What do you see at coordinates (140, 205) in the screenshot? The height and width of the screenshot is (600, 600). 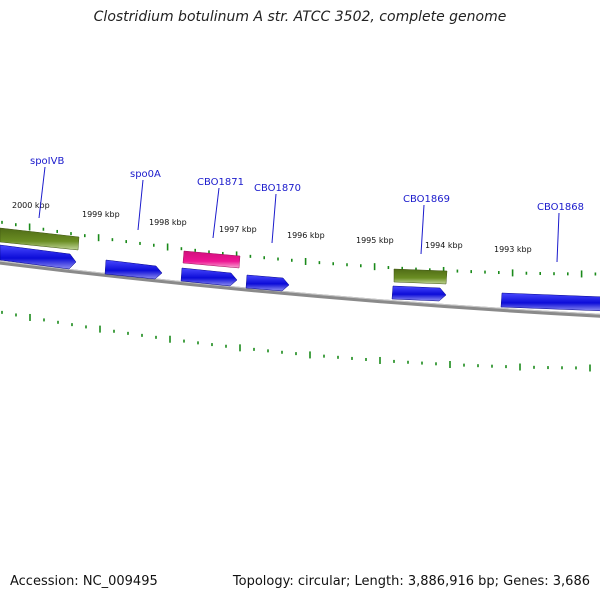 I see `gene-spo0A-leader` at bounding box center [140, 205].